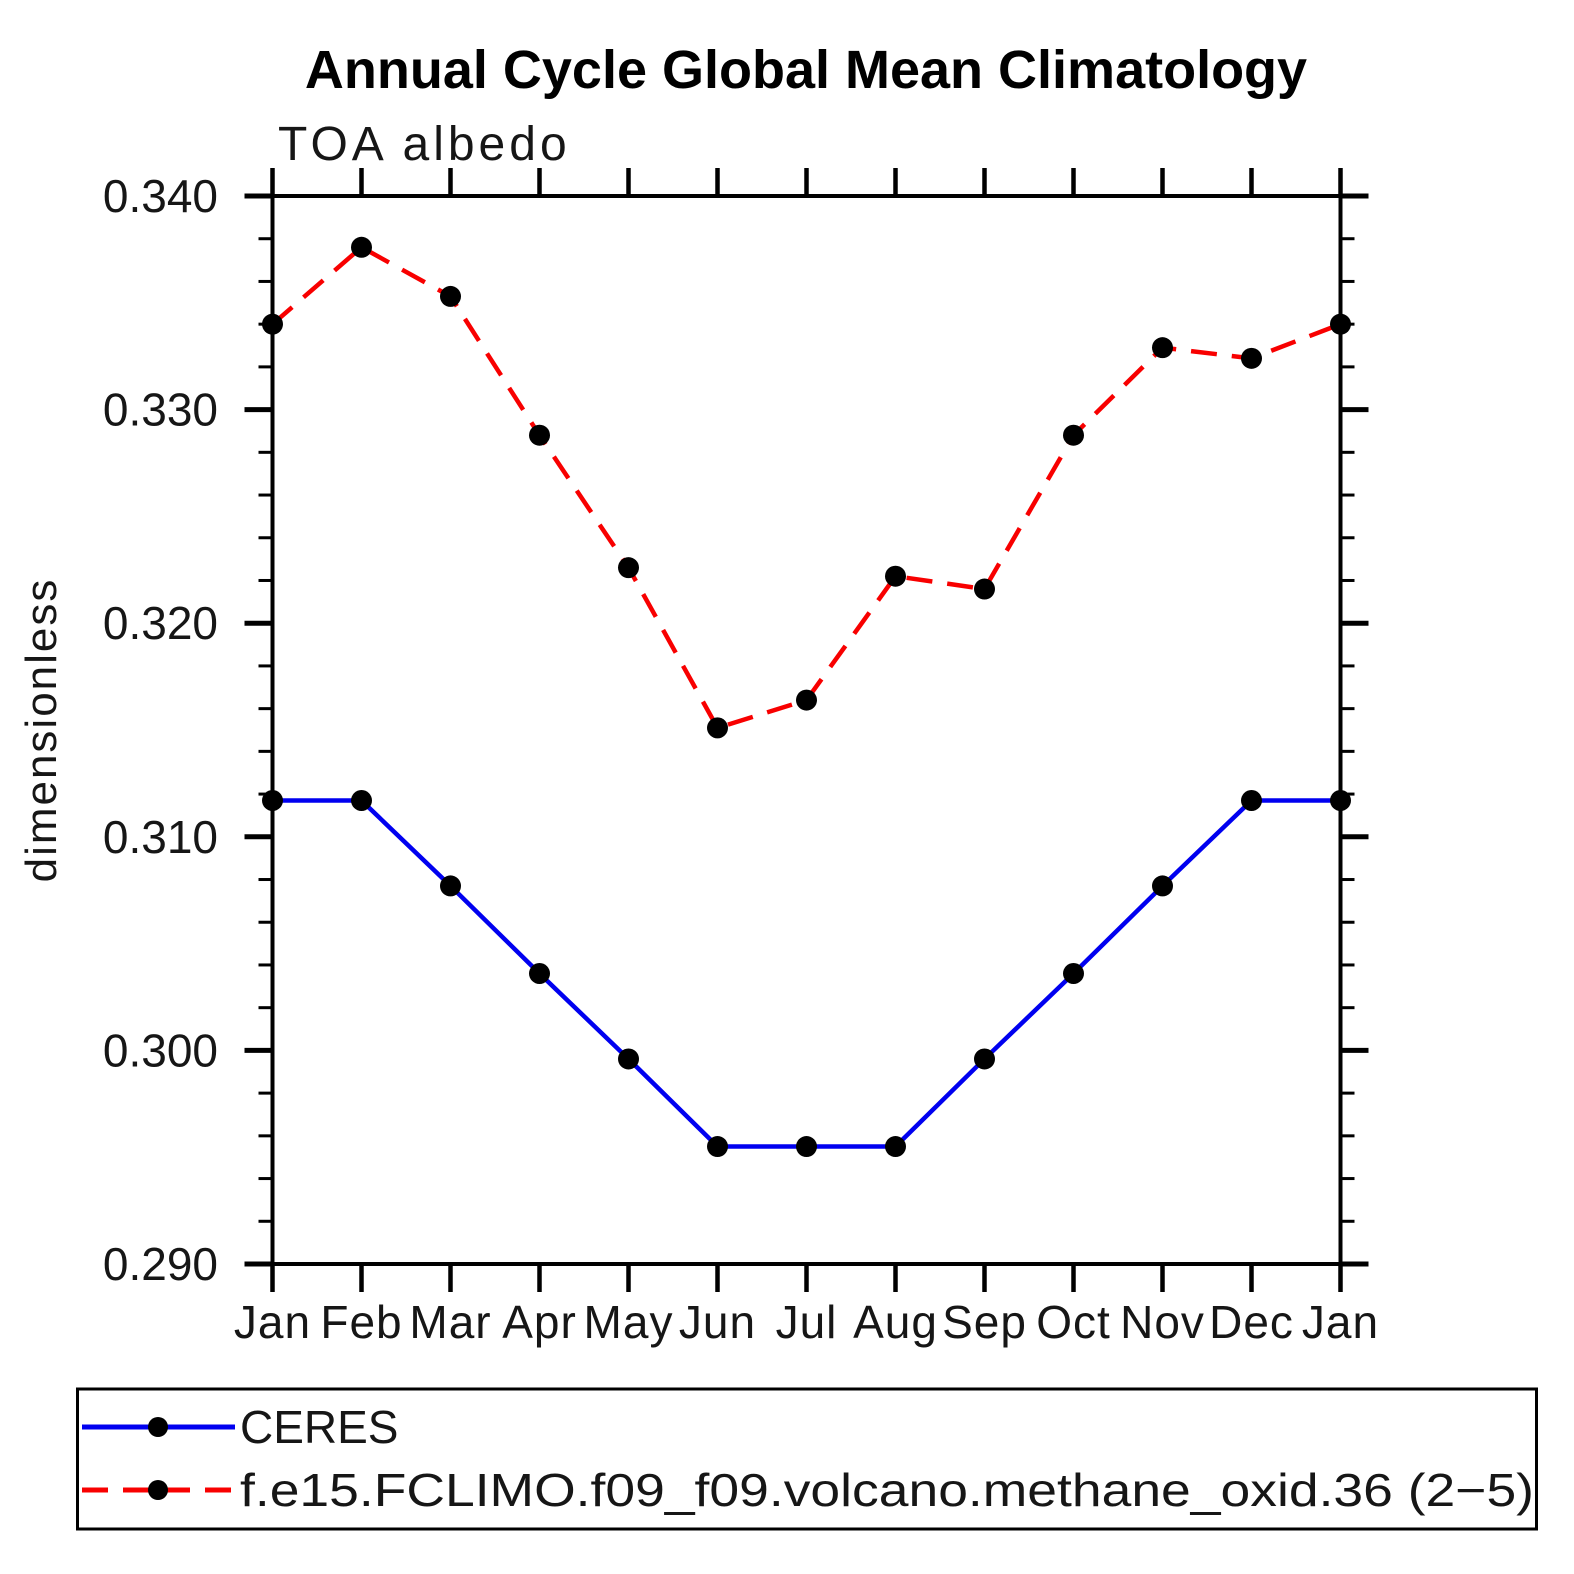  I want to click on legend-box, so click(807, 1459).